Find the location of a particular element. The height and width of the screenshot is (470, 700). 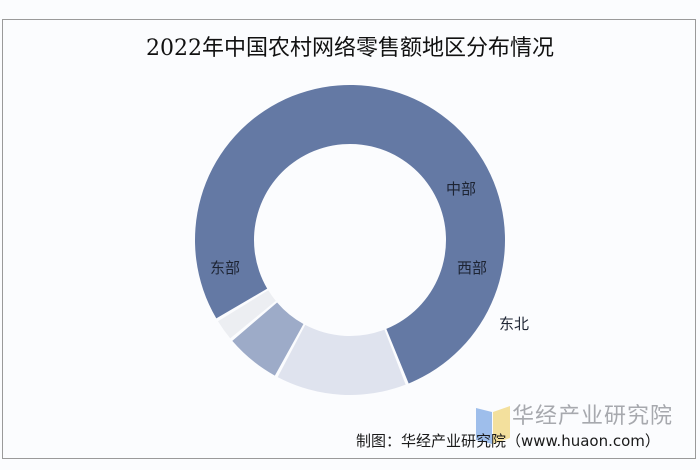

watermark-text: 华经产业研究院 is located at coordinates (593, 416).